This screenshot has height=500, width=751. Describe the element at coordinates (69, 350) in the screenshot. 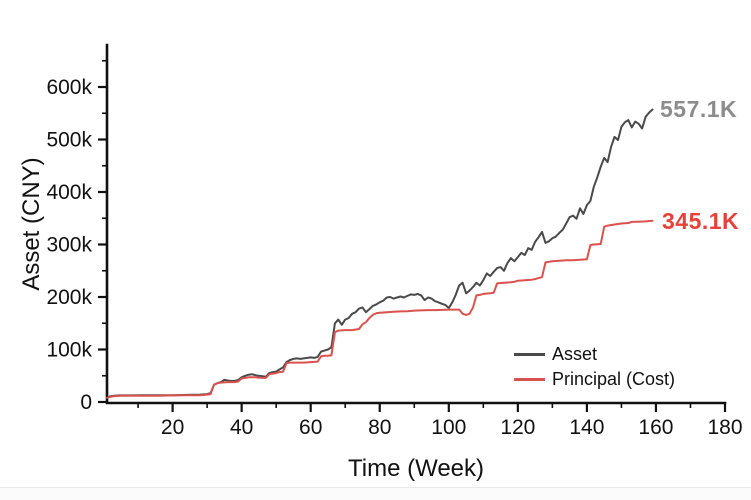

I see `y-tick-label: 100k` at that location.